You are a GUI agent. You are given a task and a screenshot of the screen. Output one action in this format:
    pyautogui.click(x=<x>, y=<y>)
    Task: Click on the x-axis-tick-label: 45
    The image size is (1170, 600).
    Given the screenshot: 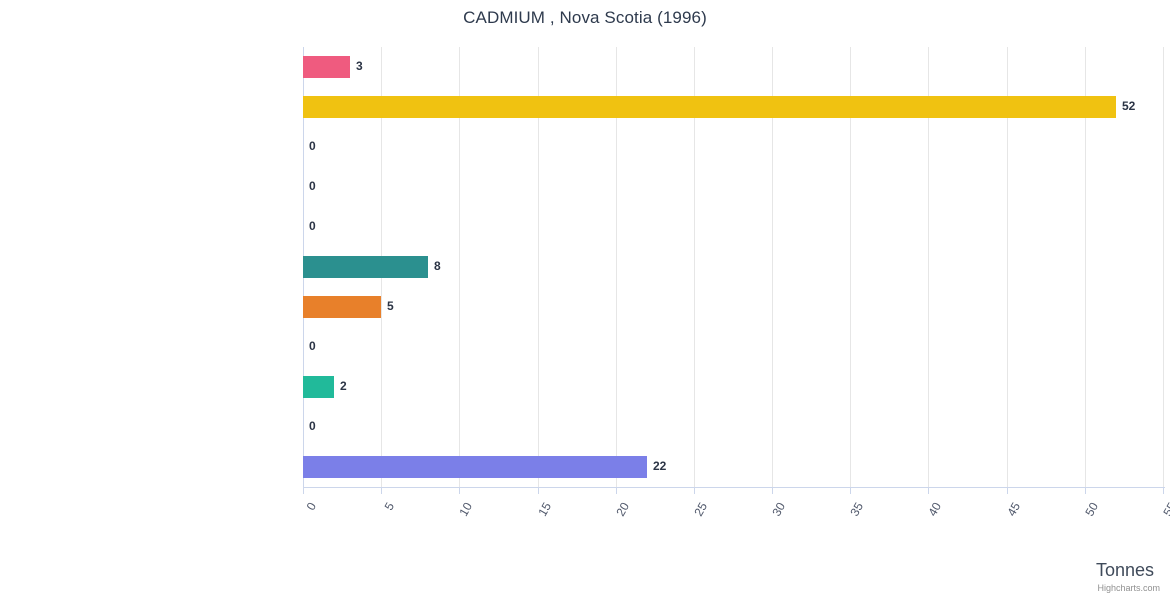 What is the action you would take?
    pyautogui.click(x=1014, y=509)
    